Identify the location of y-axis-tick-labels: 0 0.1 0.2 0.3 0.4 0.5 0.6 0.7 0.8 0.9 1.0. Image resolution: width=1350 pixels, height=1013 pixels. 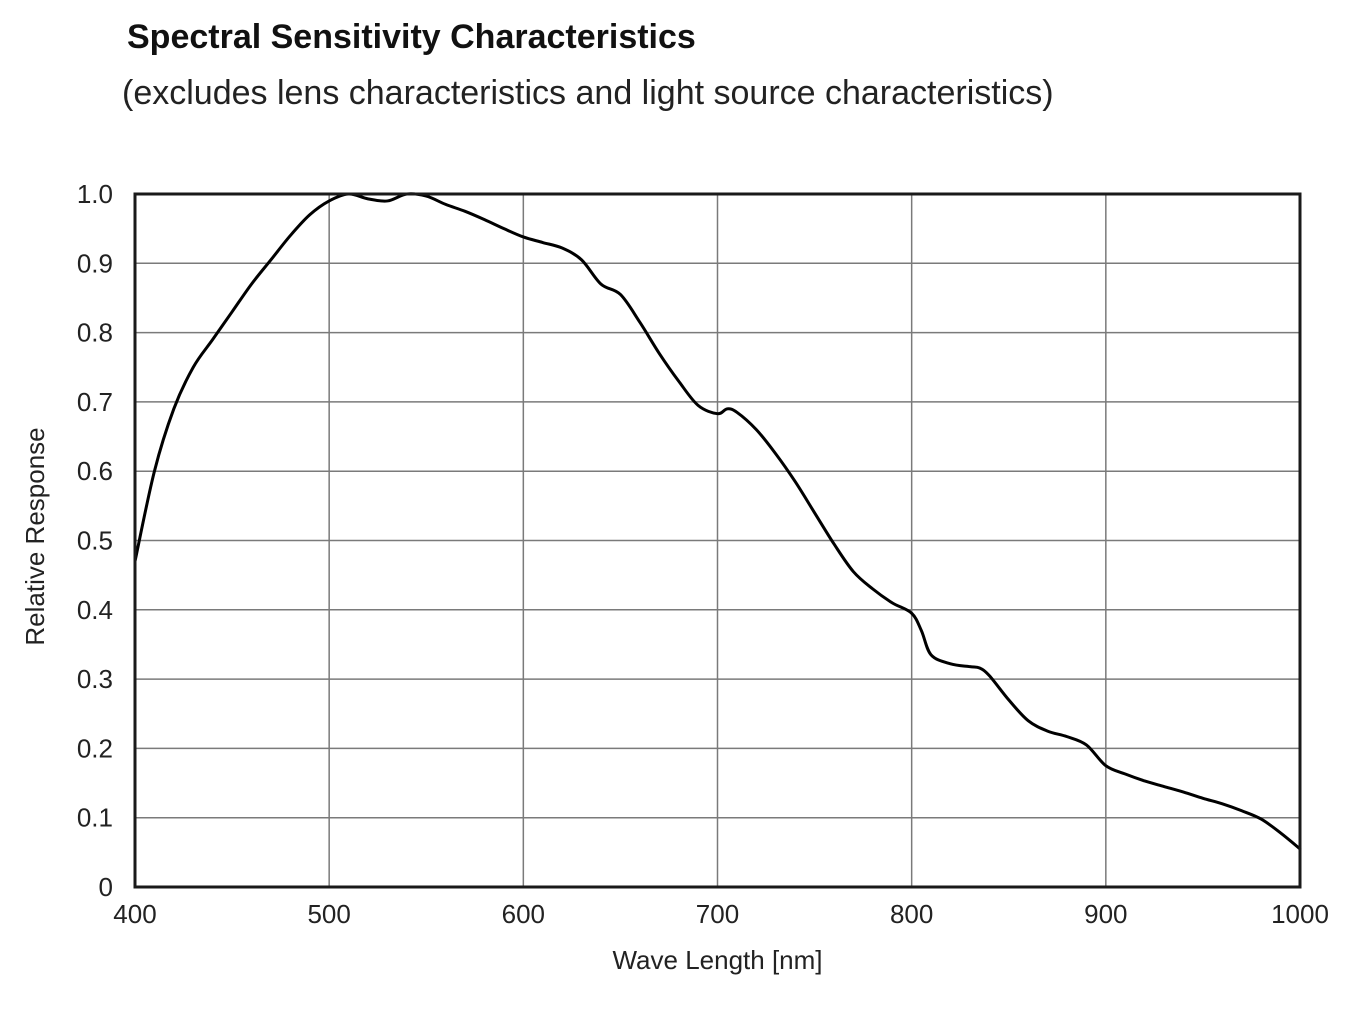
(95, 540).